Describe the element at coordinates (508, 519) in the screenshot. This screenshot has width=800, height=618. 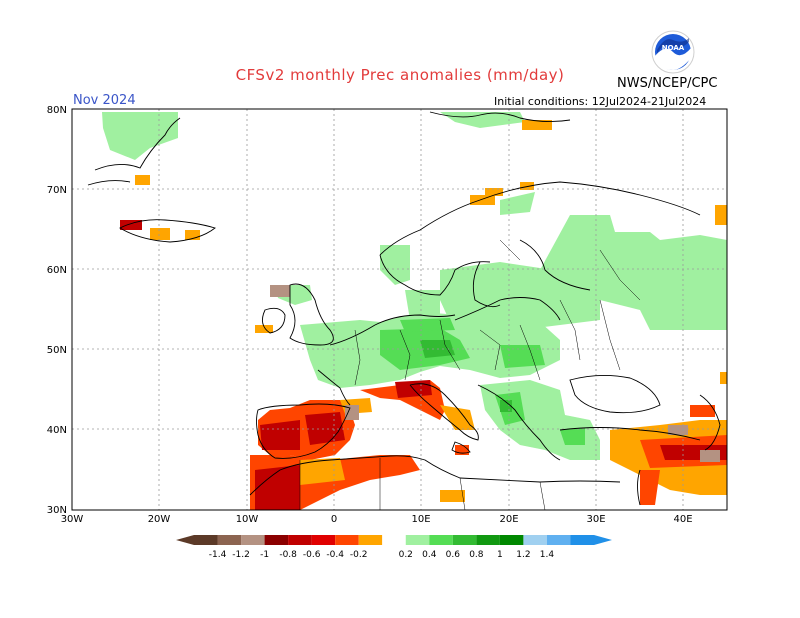
I see `lon-label: 20E` at that location.